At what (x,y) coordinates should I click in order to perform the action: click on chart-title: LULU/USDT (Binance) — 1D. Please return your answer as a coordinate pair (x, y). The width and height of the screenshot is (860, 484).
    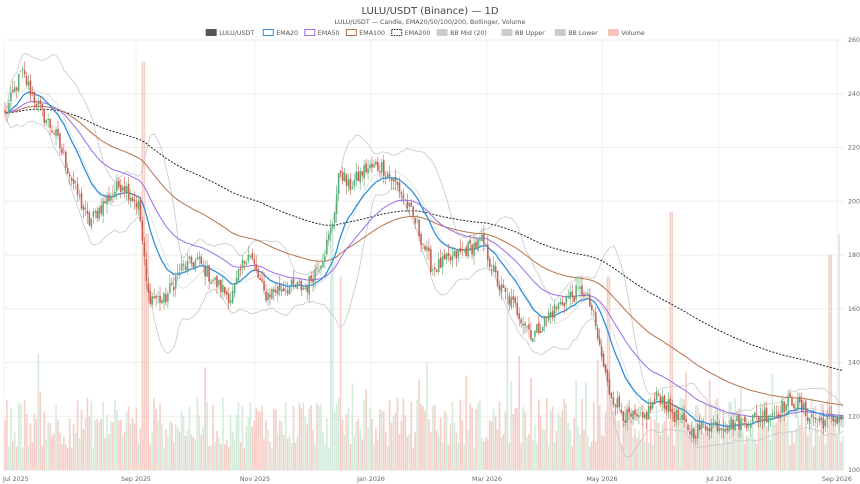
    Looking at the image, I should click on (429, 11).